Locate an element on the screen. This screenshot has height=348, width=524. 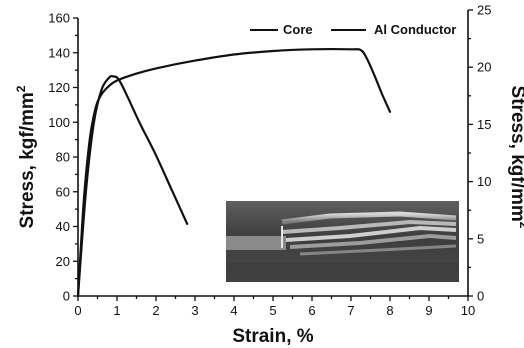
inset-bottom-shade is located at coordinates (342, 272).